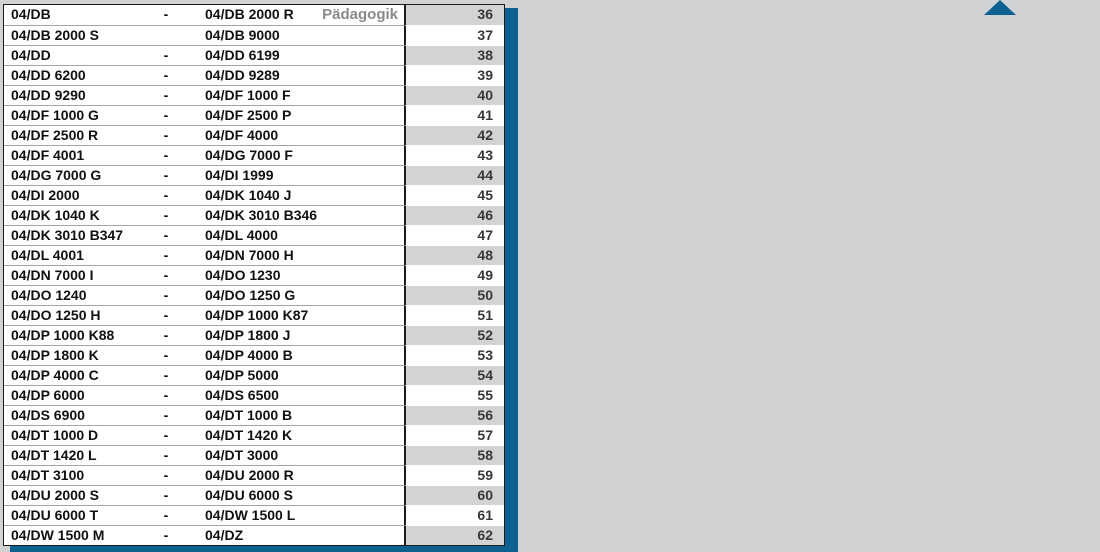 The width and height of the screenshot is (1100, 552). What do you see at coordinates (204, 395) in the screenshot?
I see `shelf-range-cell: 04/DP 6000 - 04/DS 6500` at bounding box center [204, 395].